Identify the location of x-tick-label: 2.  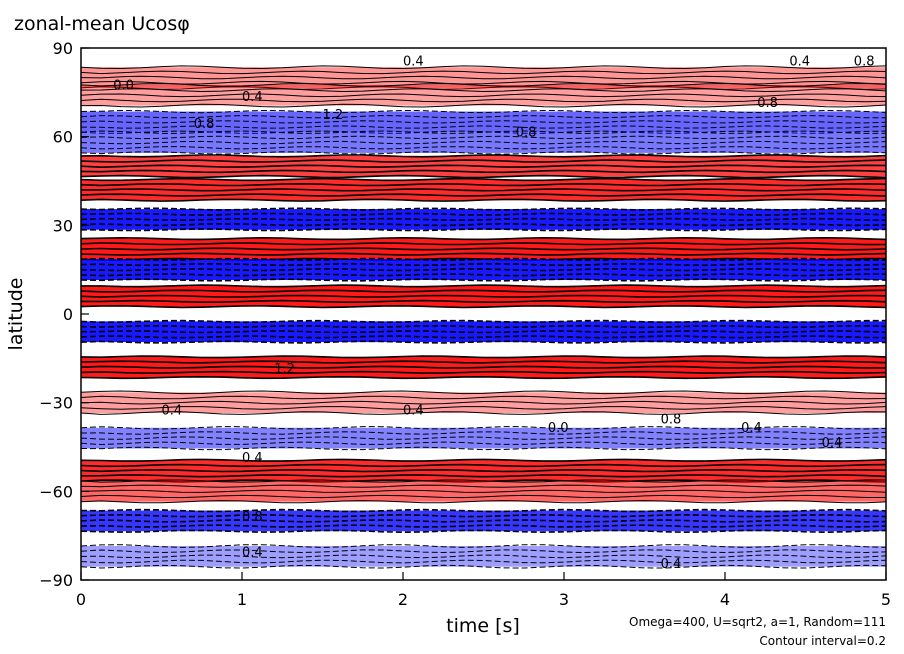
(403, 599).